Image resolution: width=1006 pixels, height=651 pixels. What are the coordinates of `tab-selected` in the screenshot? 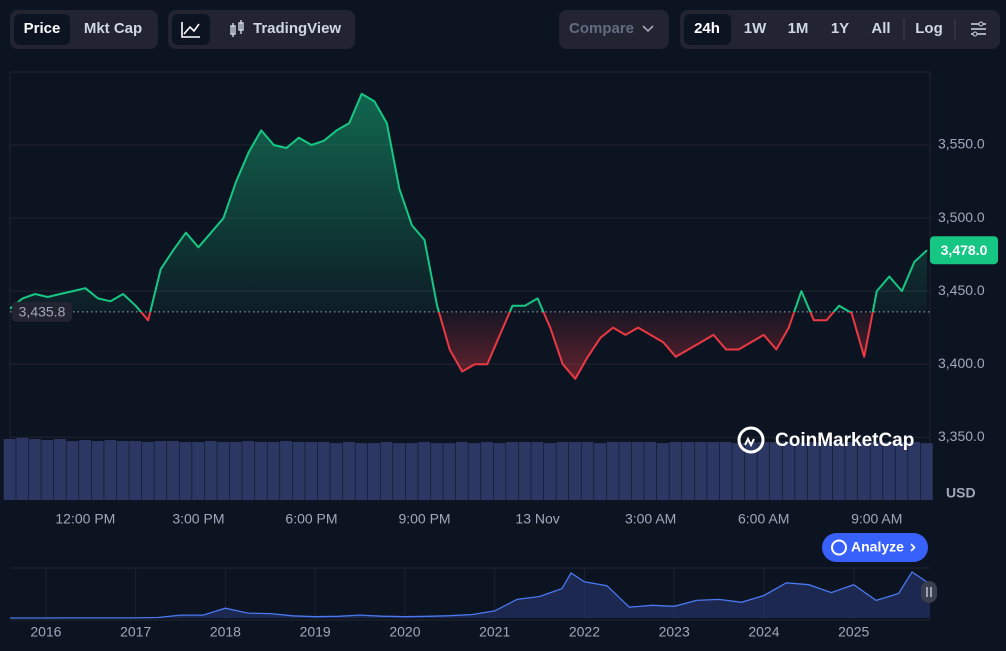 It's located at (42, 29).